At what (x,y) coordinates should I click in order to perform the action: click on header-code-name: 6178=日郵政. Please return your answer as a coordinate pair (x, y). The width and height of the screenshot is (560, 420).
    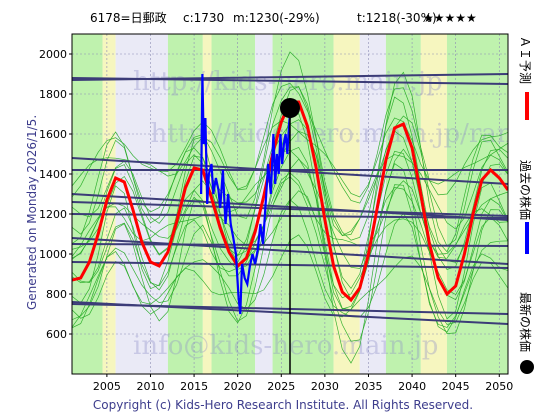
    Looking at the image, I should click on (128, 18).